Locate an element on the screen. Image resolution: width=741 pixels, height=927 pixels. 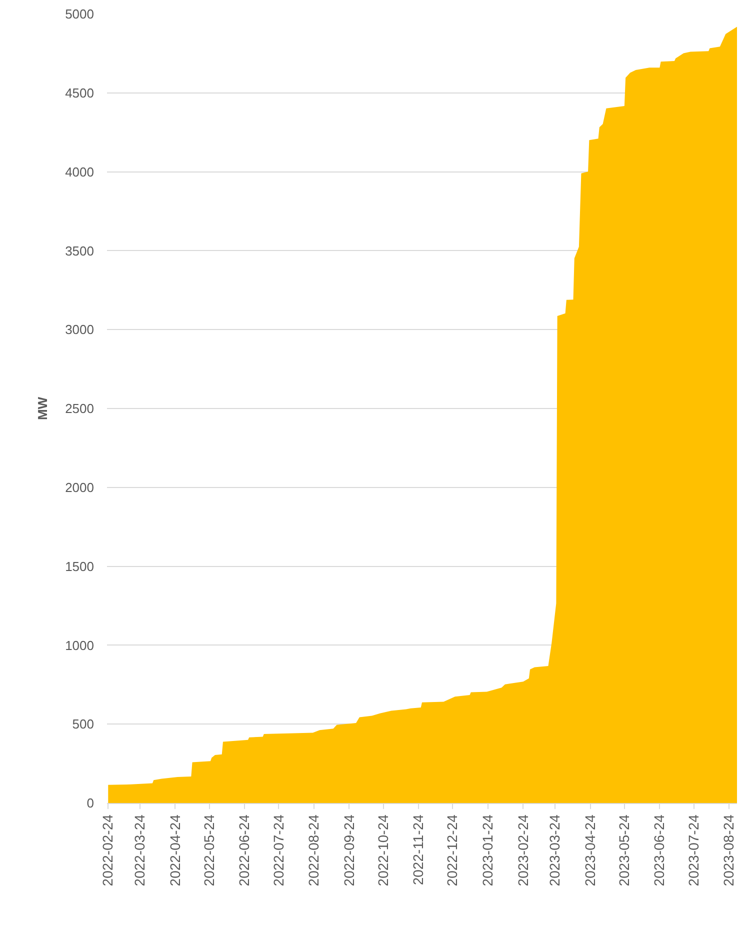
x-tick-label: 2022-12-24 is located at coordinates (452, 850).